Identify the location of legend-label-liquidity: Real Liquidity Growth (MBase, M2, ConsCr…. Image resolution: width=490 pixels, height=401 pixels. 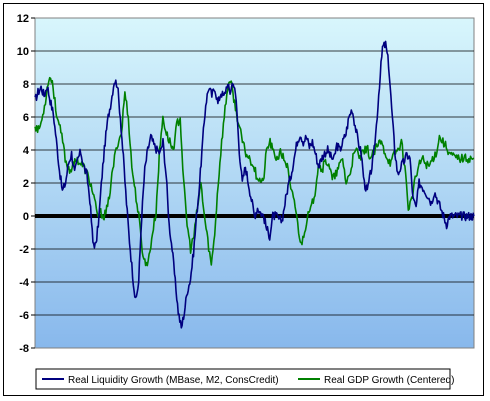
(173, 380).